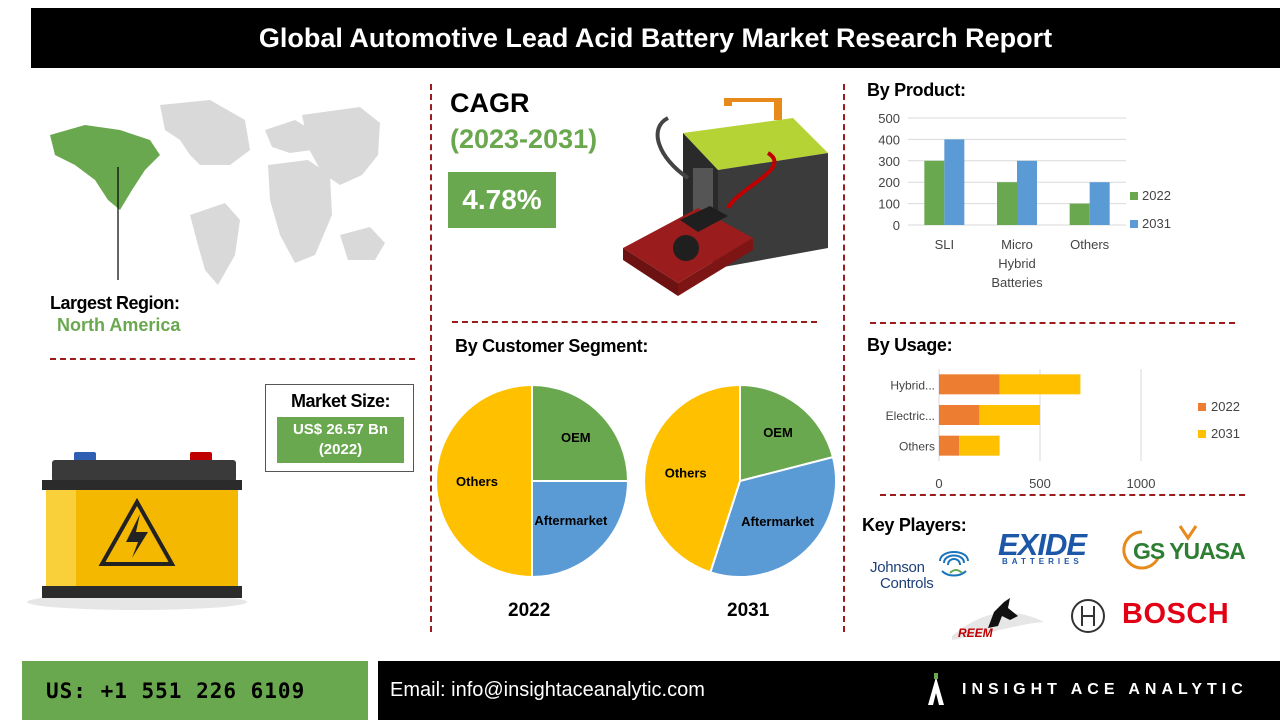 The width and height of the screenshot is (1280, 720). Describe the element at coordinates (1042, 561) in the screenshot. I see `exide-subtitle: BATTERIES` at that location.